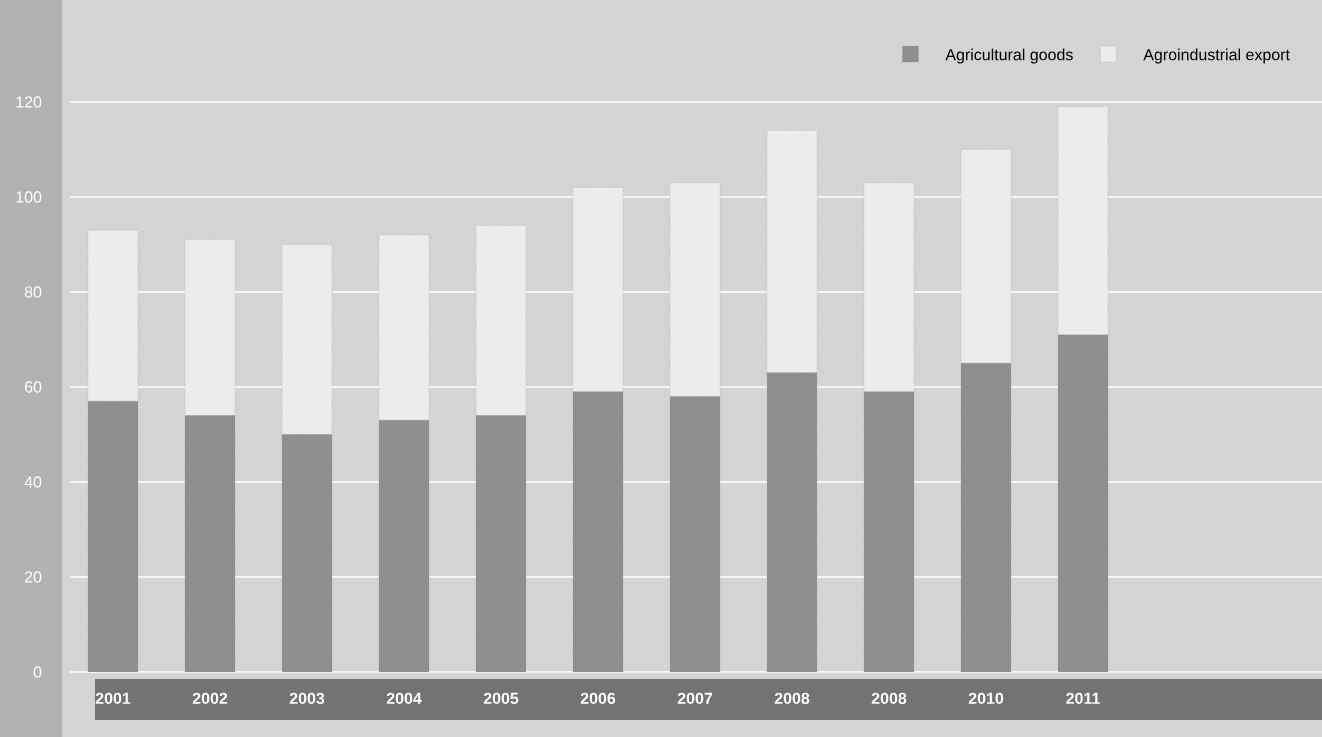 This screenshot has height=737, width=1322. I want to click on y-tick-label: 80, so click(33, 292).